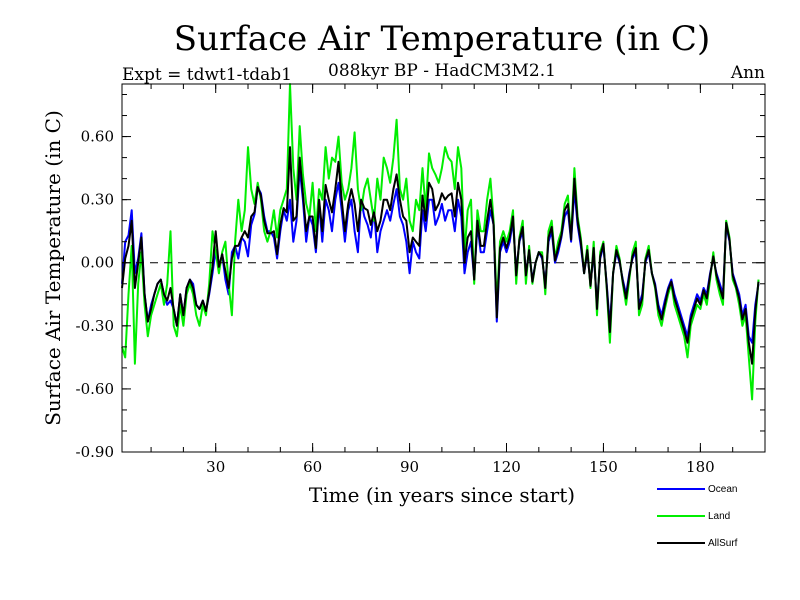 The height and width of the screenshot is (600, 800). I want to click on y-tick-label: 0.30, so click(97, 200).